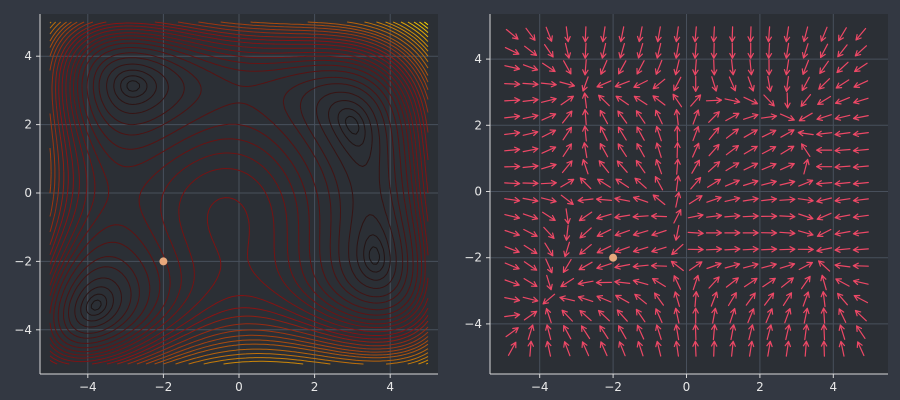  I want to click on contour-marker-point, so click(163, 261).